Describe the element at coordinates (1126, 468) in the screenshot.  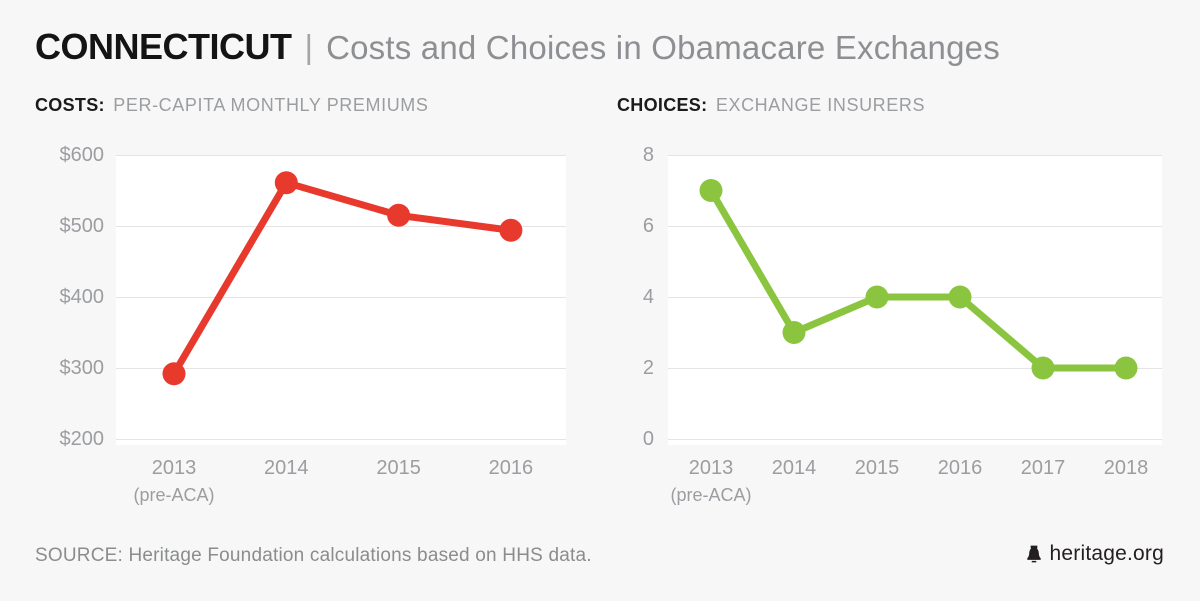
I see `choices-xtick: 2018` at that location.